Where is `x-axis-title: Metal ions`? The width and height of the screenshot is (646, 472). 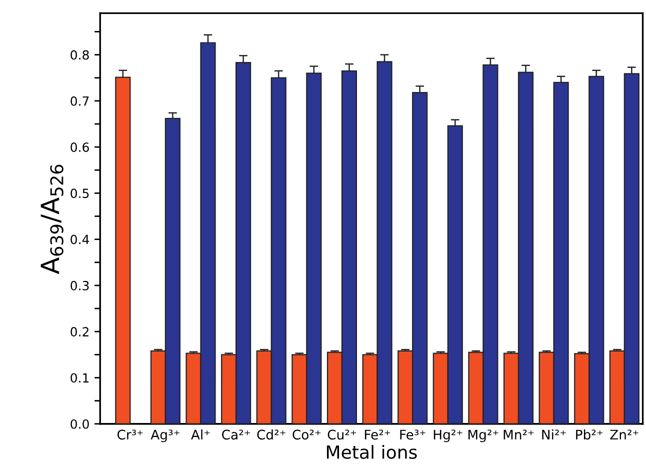
x-axis-title: Metal ions is located at coordinates (371, 451).